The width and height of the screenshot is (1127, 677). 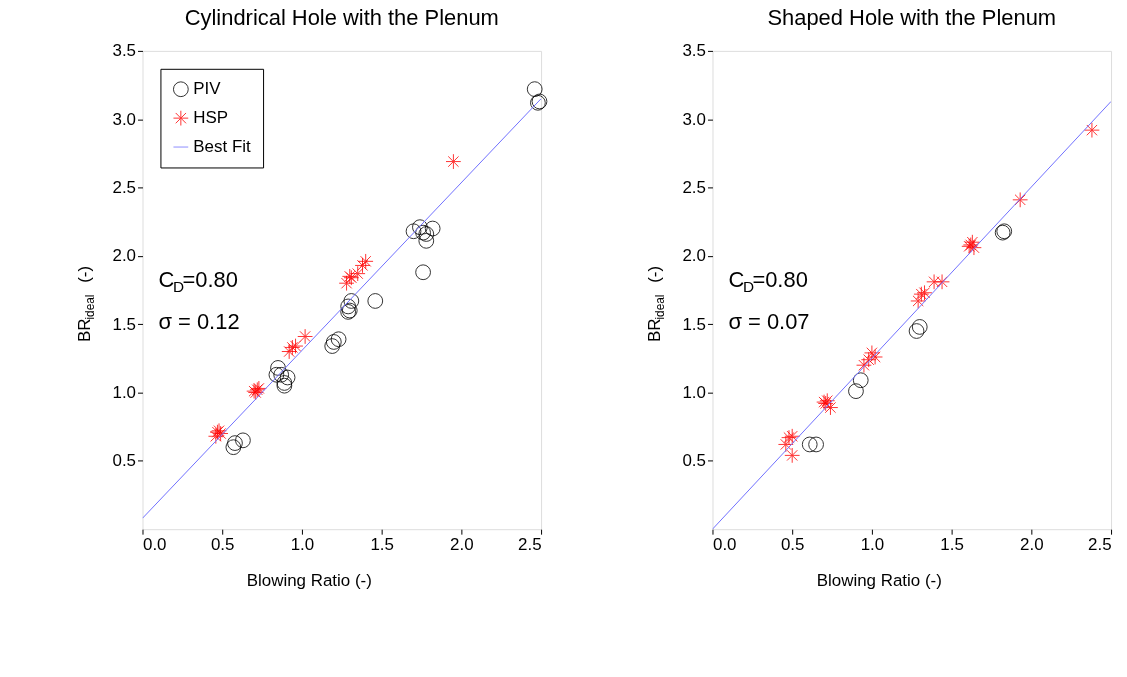 I want to click on legend-label: HSP, so click(x=211, y=118).